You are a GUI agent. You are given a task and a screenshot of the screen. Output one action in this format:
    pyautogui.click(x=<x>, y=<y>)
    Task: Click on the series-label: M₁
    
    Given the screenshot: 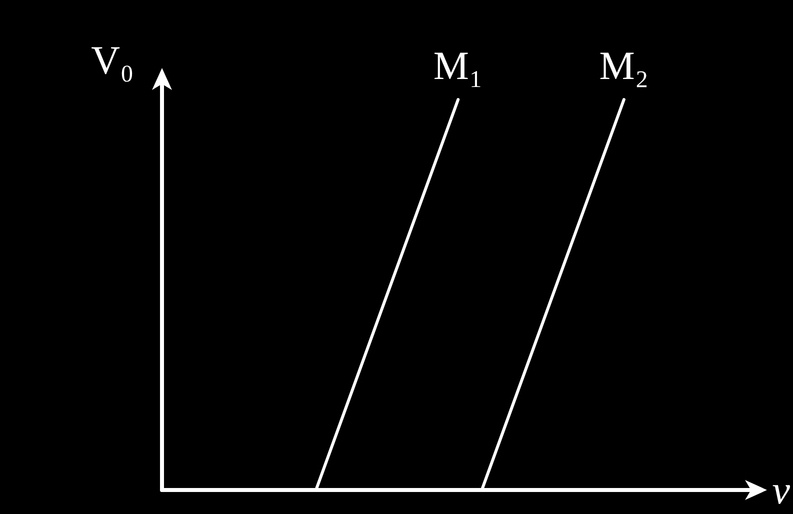 What is the action you would take?
    pyautogui.click(x=458, y=65)
    